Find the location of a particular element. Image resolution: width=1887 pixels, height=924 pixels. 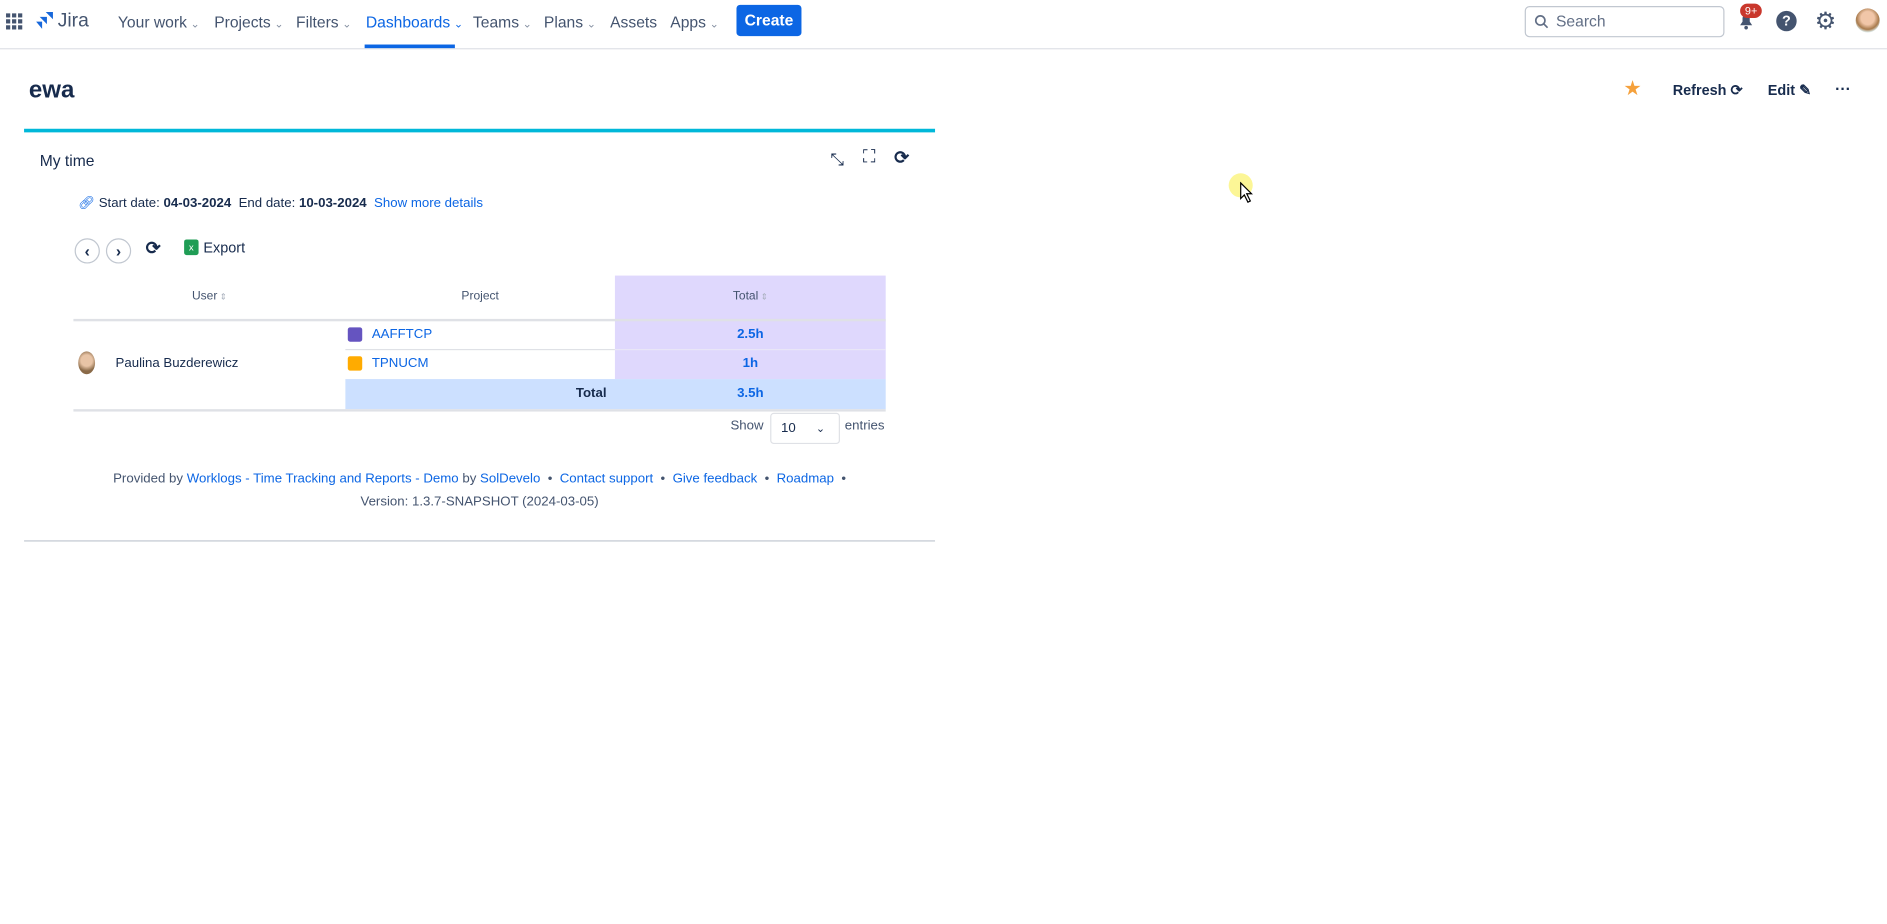

table-row: TPNUCM is located at coordinates (480, 364).